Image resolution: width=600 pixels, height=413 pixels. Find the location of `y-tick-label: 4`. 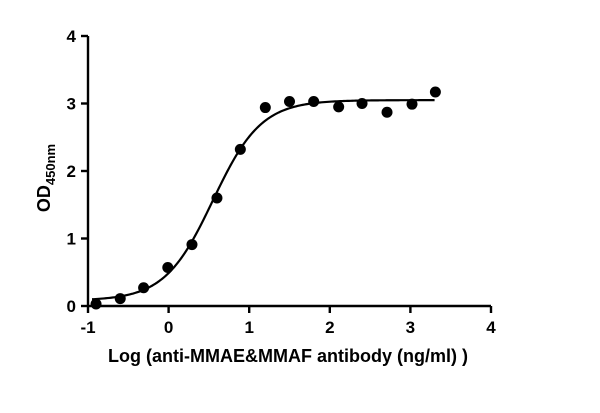

y-tick-label: 4 is located at coordinates (72, 36).